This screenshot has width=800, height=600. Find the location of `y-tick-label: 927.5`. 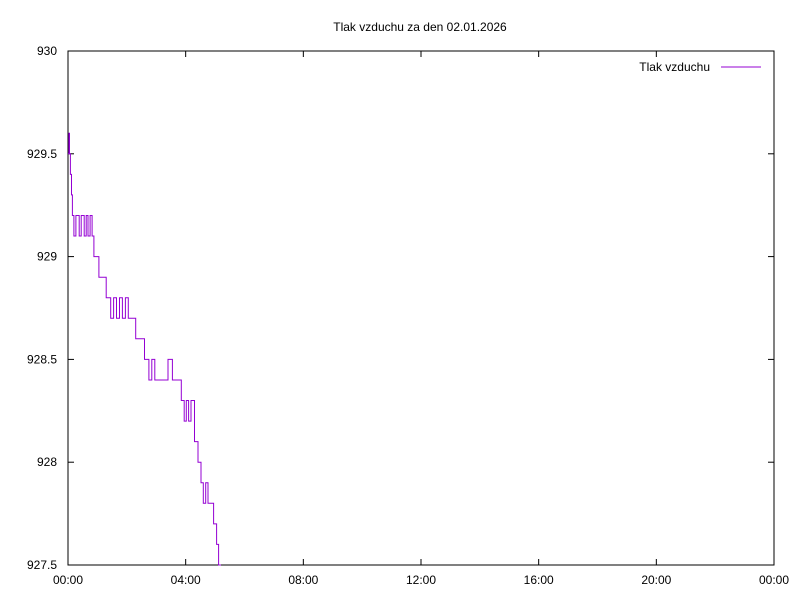

y-tick-label: 927.5 is located at coordinates (42, 565).